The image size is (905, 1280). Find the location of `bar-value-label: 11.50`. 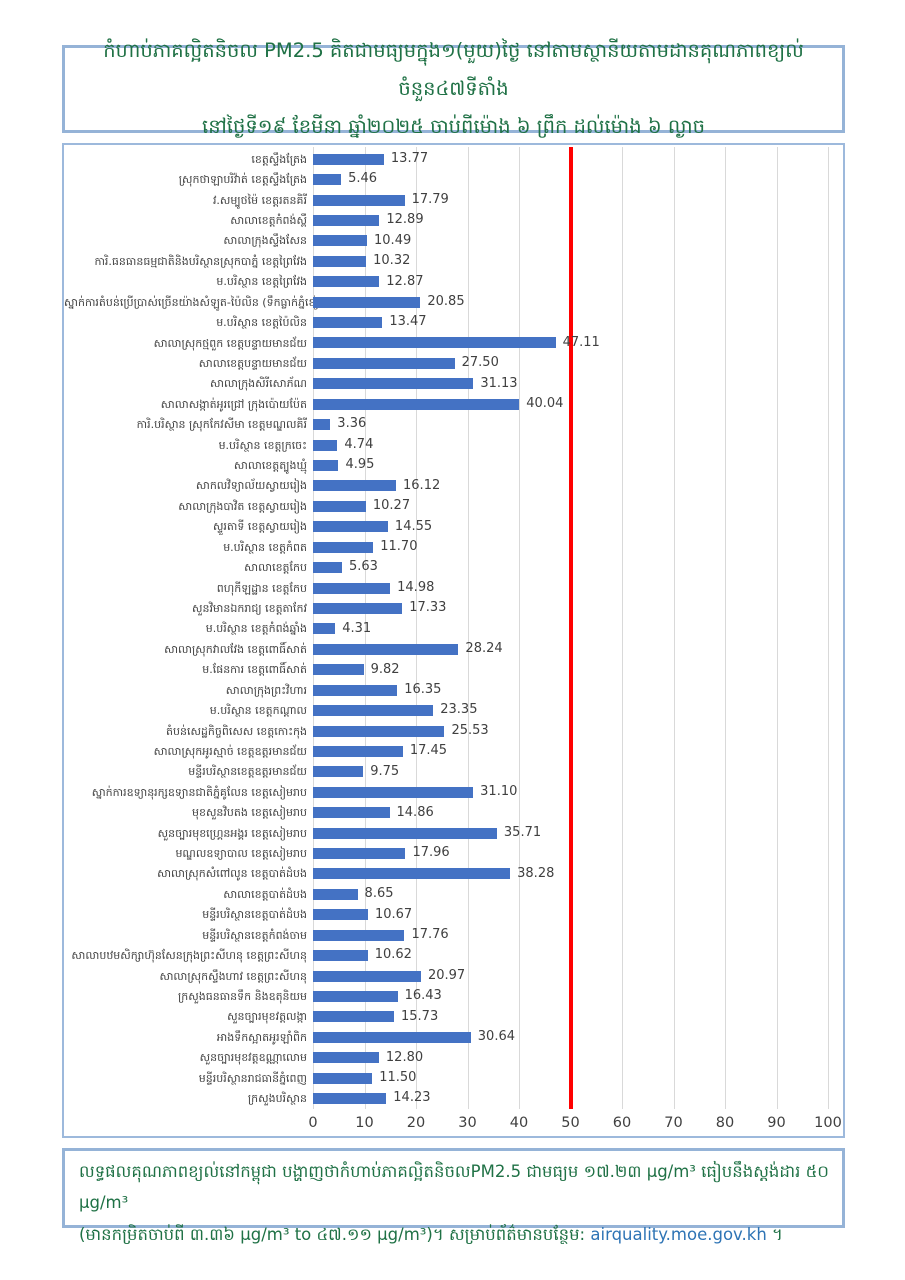

bar-value-label: 11.50 is located at coordinates (398, 1077).